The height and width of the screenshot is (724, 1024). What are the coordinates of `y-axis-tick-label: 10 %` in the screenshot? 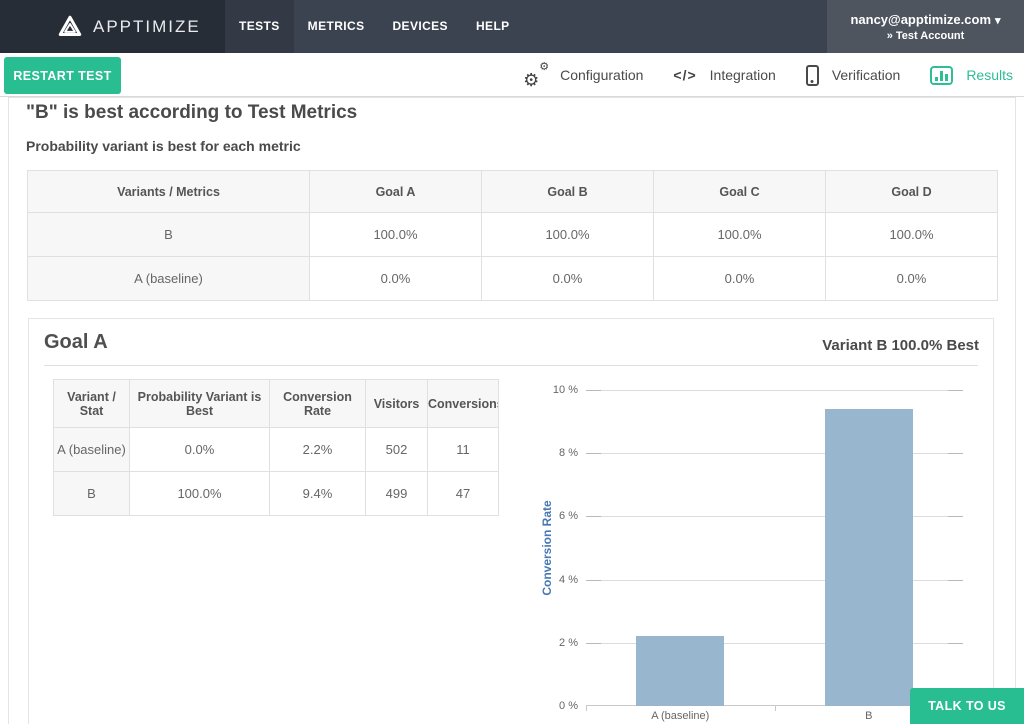 It's located at (565, 390).